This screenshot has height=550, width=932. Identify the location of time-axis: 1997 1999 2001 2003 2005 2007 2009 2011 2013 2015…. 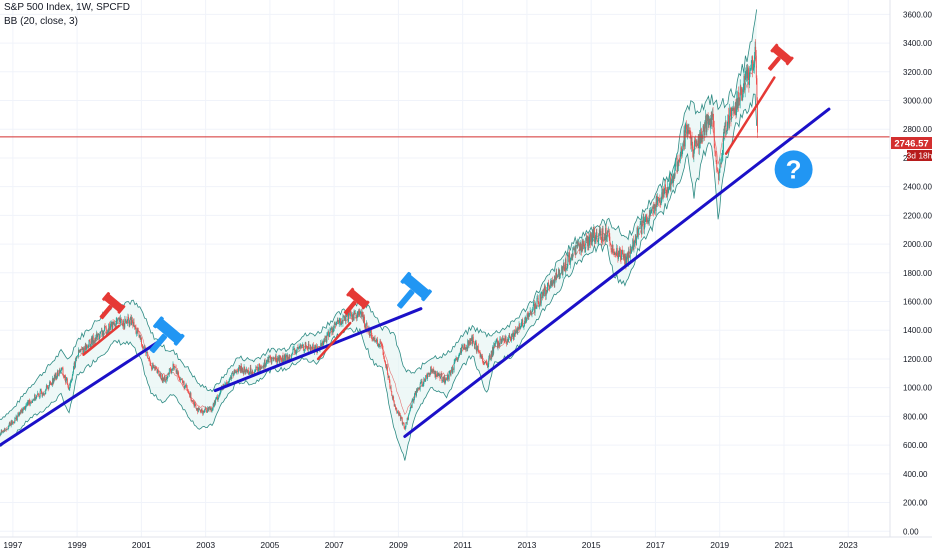
(430, 545).